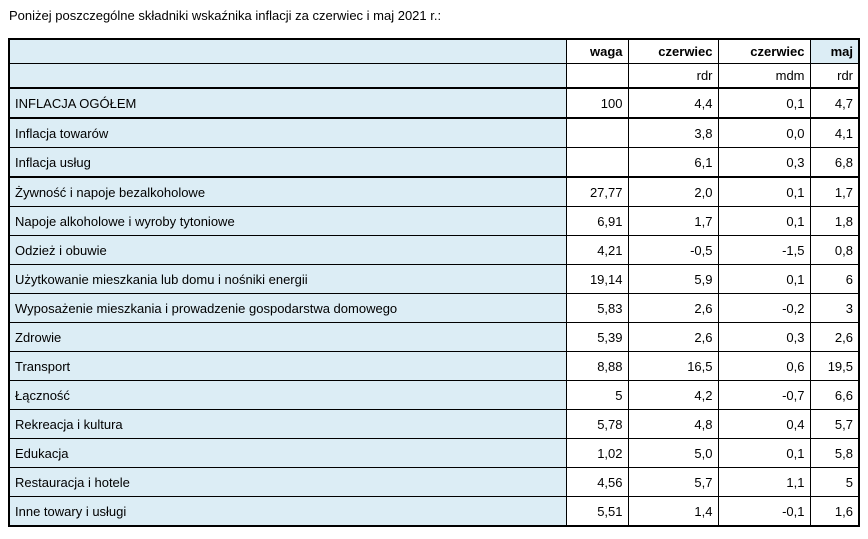  I want to click on maj-rdr-value: 5,8, so click(834, 453).